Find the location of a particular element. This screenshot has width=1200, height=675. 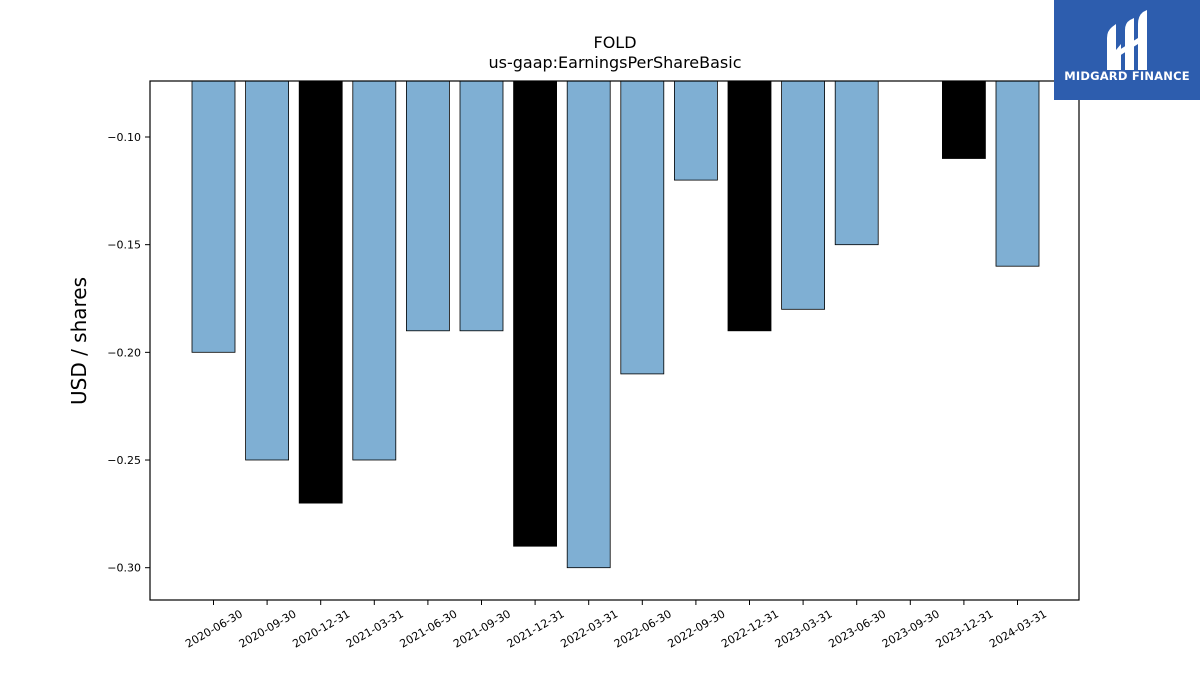

y-axis-label: USD / shares is located at coordinates (79, 341).